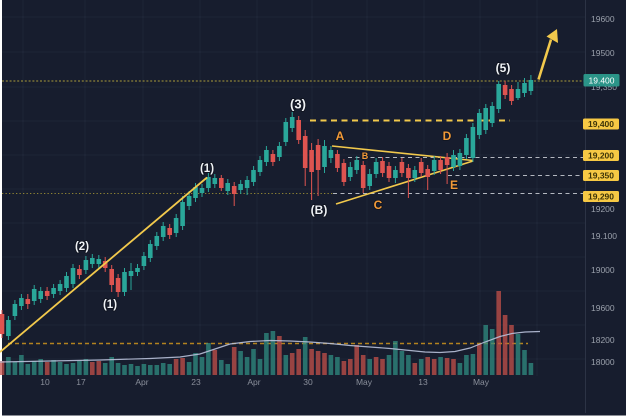 The height and width of the screenshot is (419, 628). I want to click on svg-text: 19,400, so click(601, 124).